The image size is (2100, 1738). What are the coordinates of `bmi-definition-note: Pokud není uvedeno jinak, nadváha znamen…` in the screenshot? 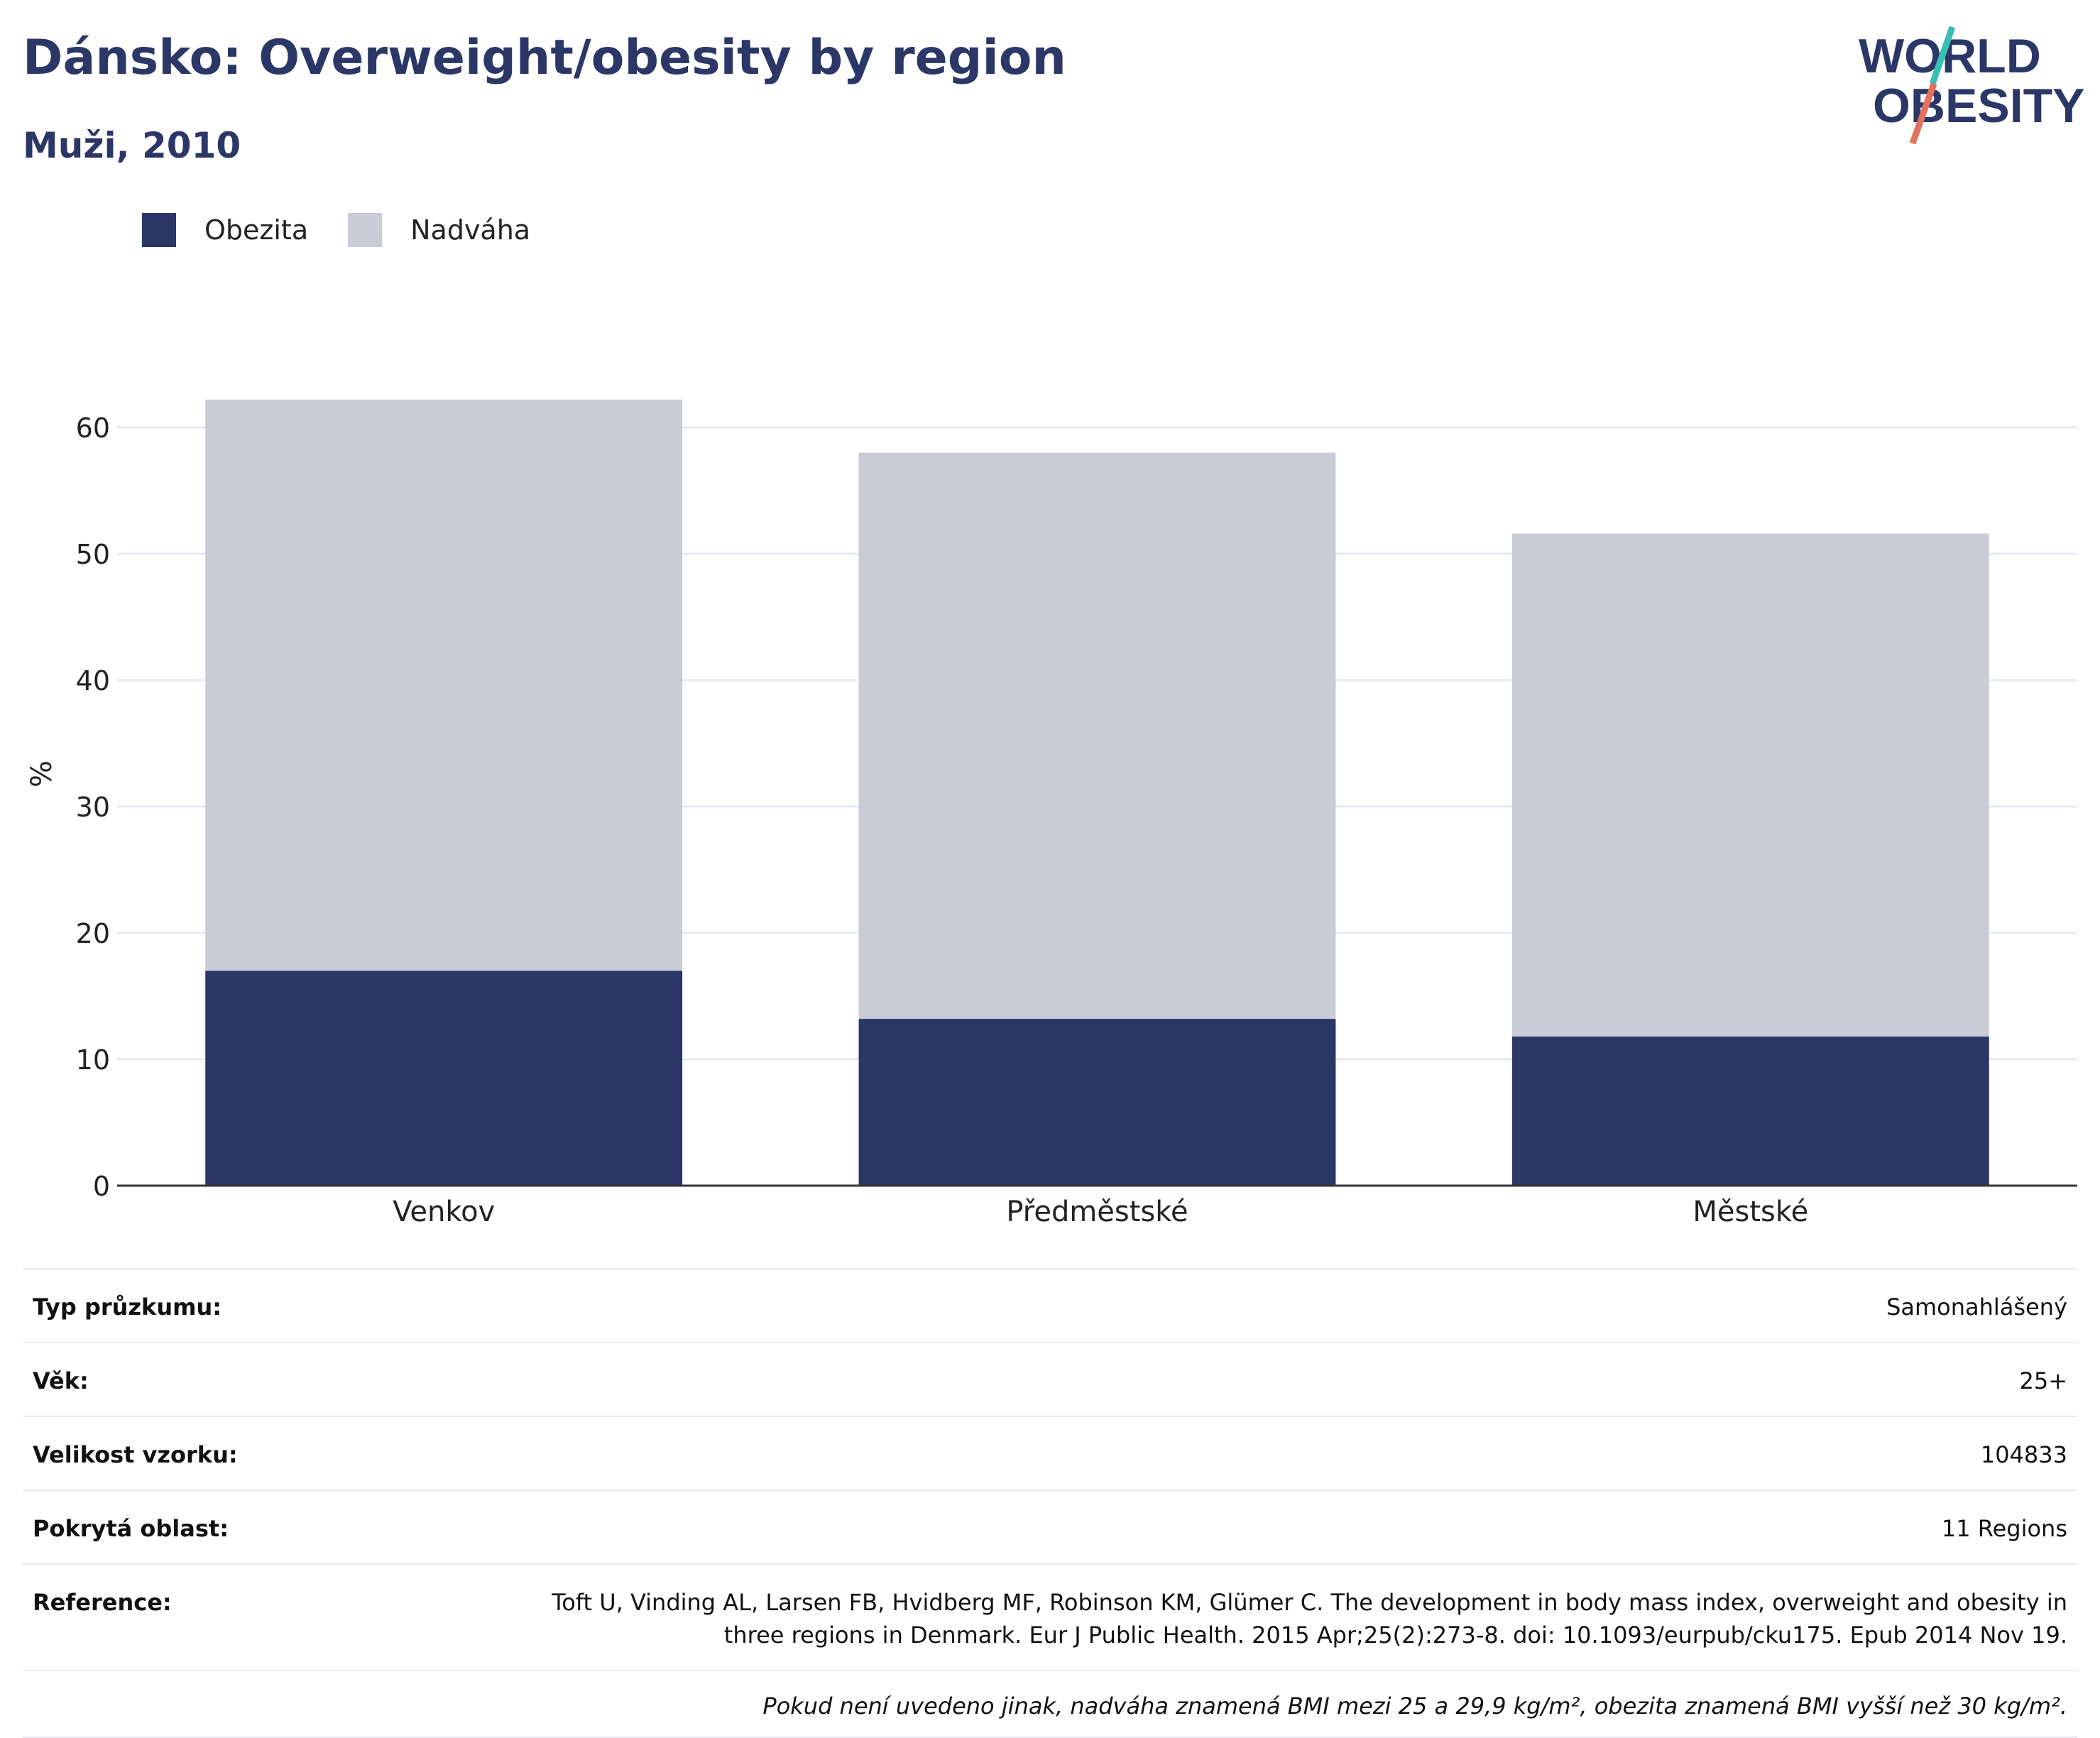 It's located at (1050, 1704).